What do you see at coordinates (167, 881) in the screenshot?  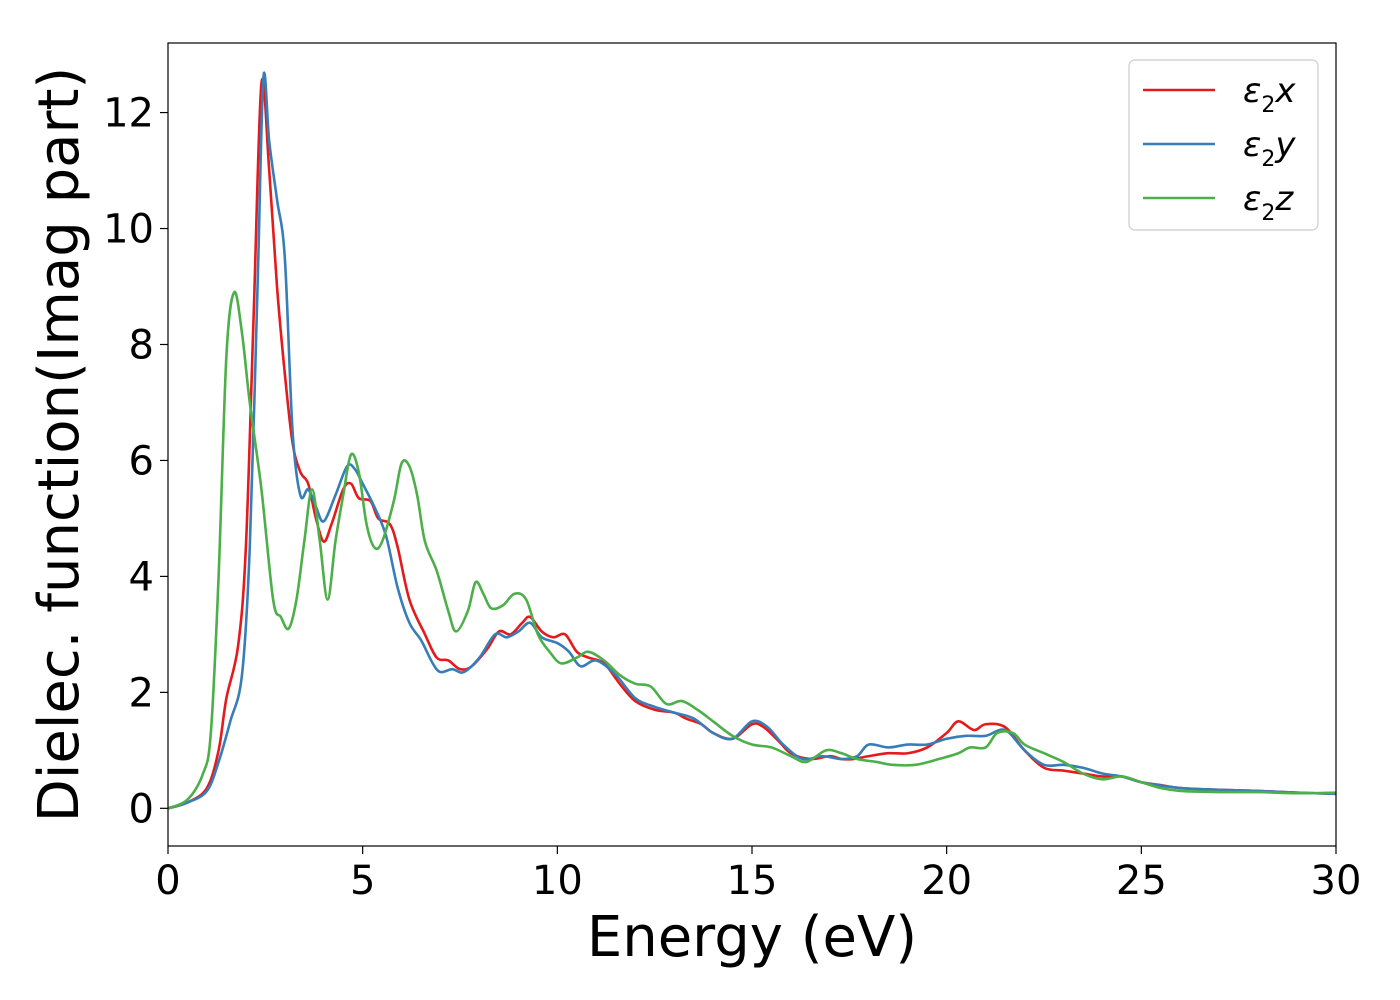 I see `x-tick-label: 0` at bounding box center [167, 881].